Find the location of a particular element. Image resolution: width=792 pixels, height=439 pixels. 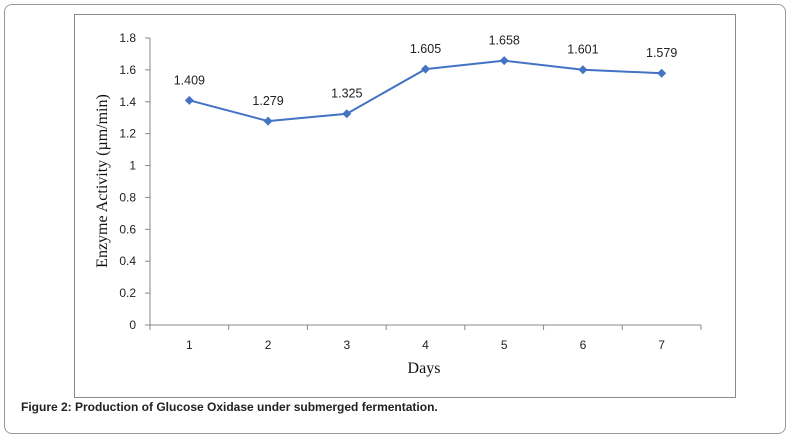

y-tick-label: 1.6 is located at coordinates (127, 70).